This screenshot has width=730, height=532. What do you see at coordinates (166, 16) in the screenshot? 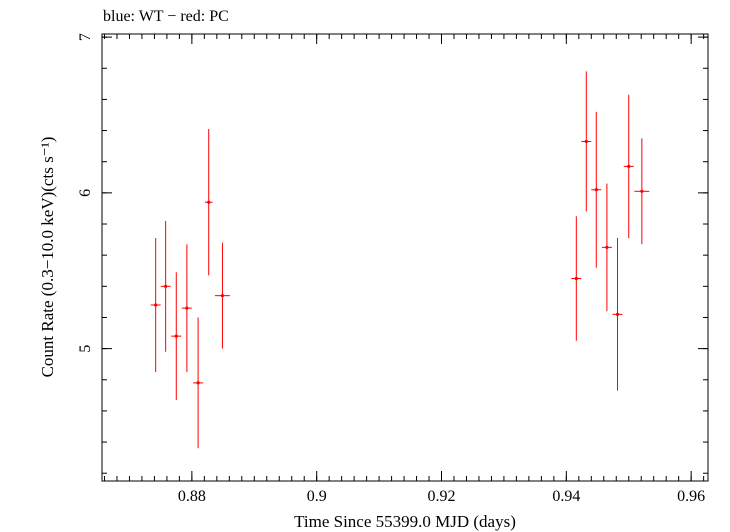
I see `chart-title: blue: WT − red: PC` at bounding box center [166, 16].